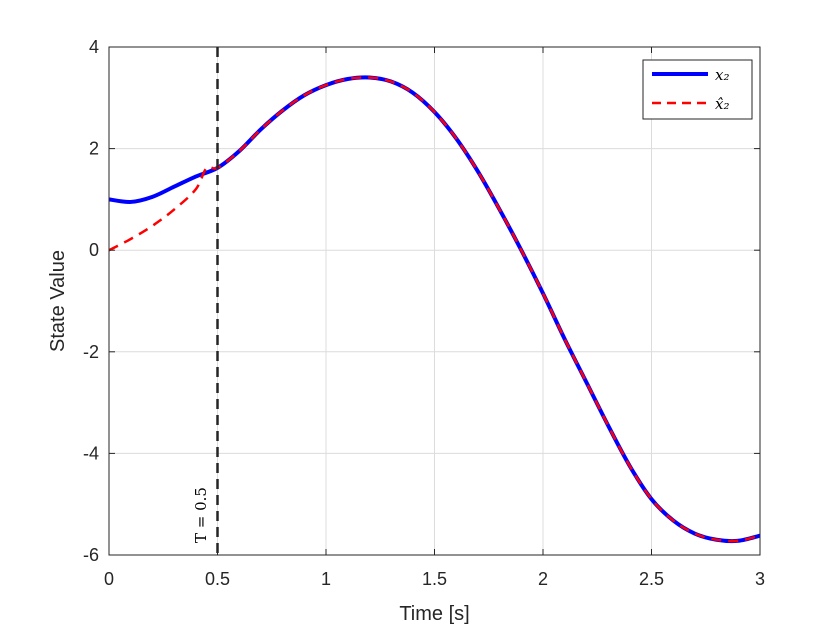  What do you see at coordinates (326, 579) in the screenshot?
I see `x-tick-label: 1` at bounding box center [326, 579].